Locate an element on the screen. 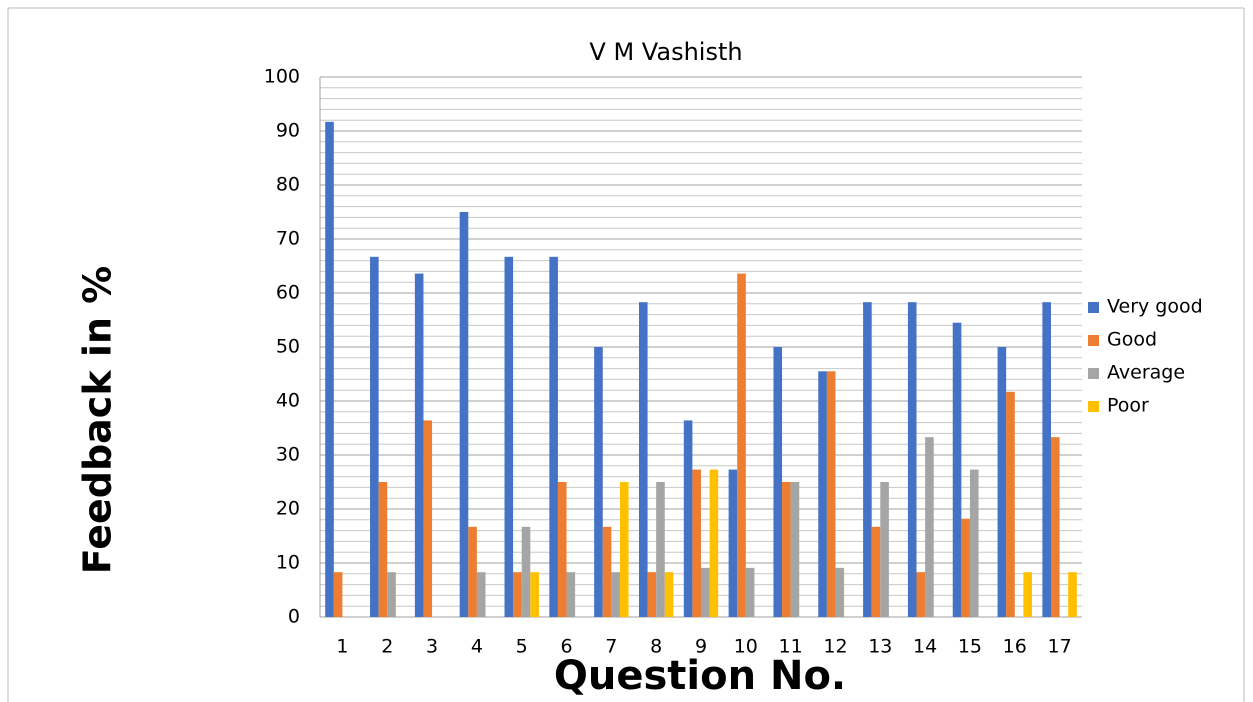 Image resolution: width=1253 pixels, height=702 pixels. x-tick-label: 1 is located at coordinates (342, 647).